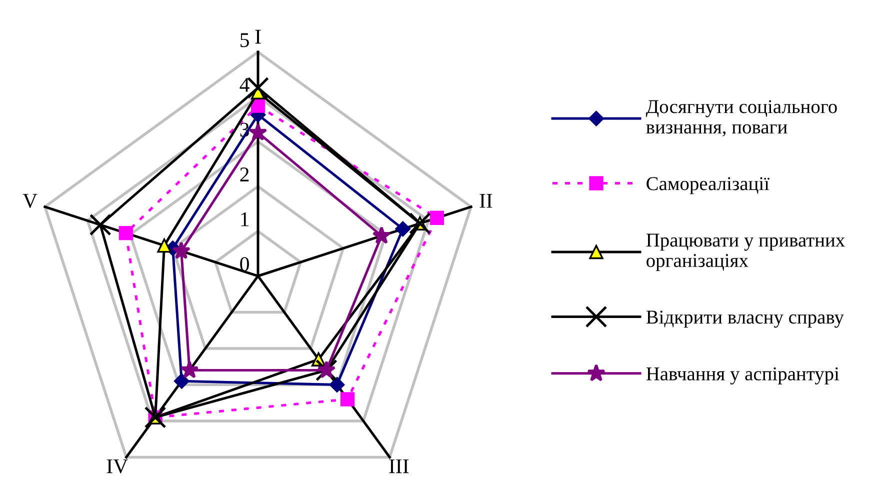 This screenshot has height=484, width=885. Describe the element at coordinates (244, 40) in the screenshot. I see `y-tick-label: 5` at that location.